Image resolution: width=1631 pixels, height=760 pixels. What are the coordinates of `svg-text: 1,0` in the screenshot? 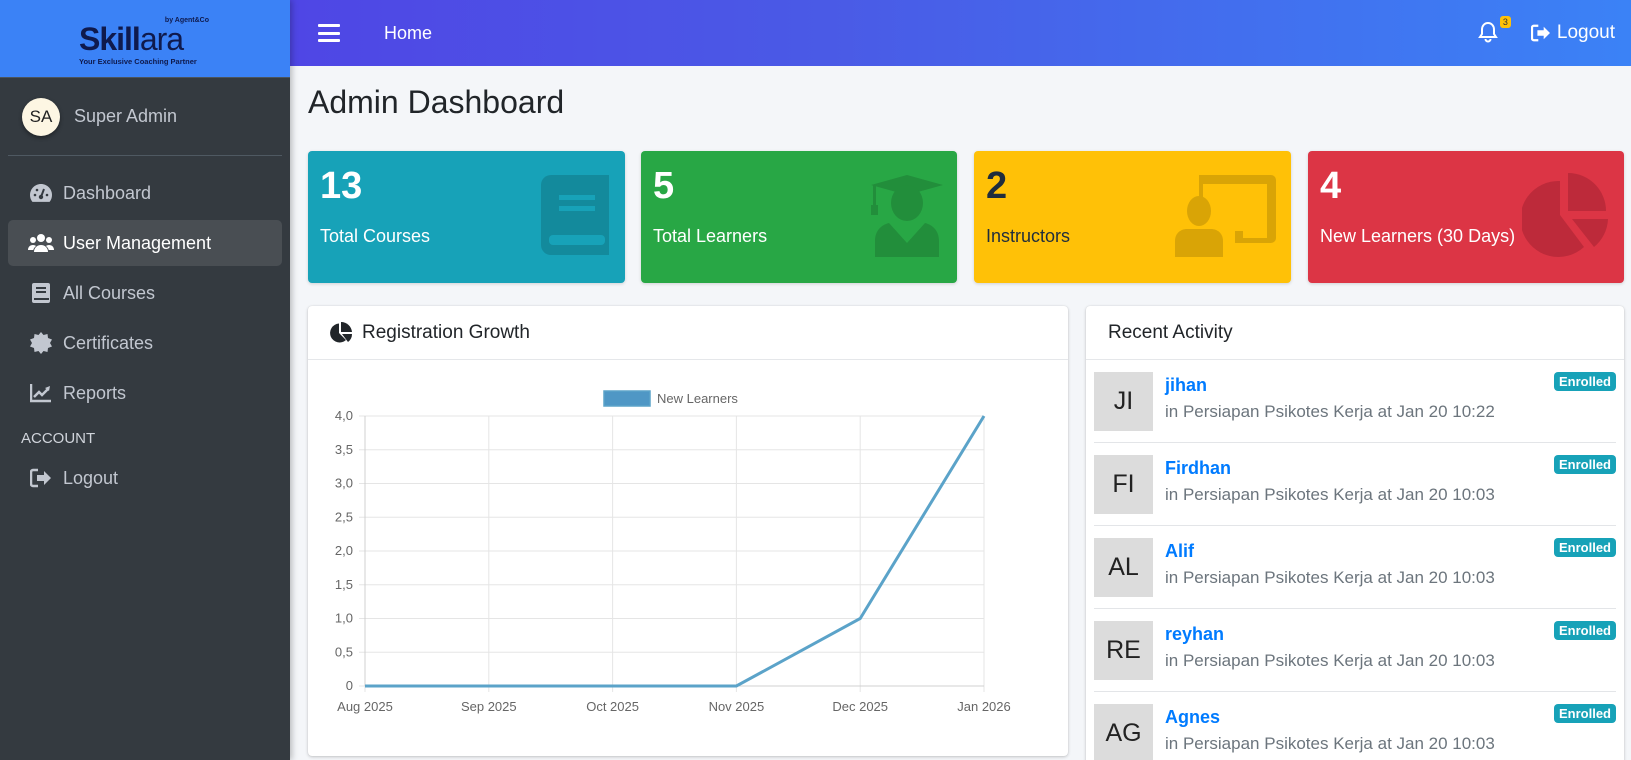 It's located at (344, 618).